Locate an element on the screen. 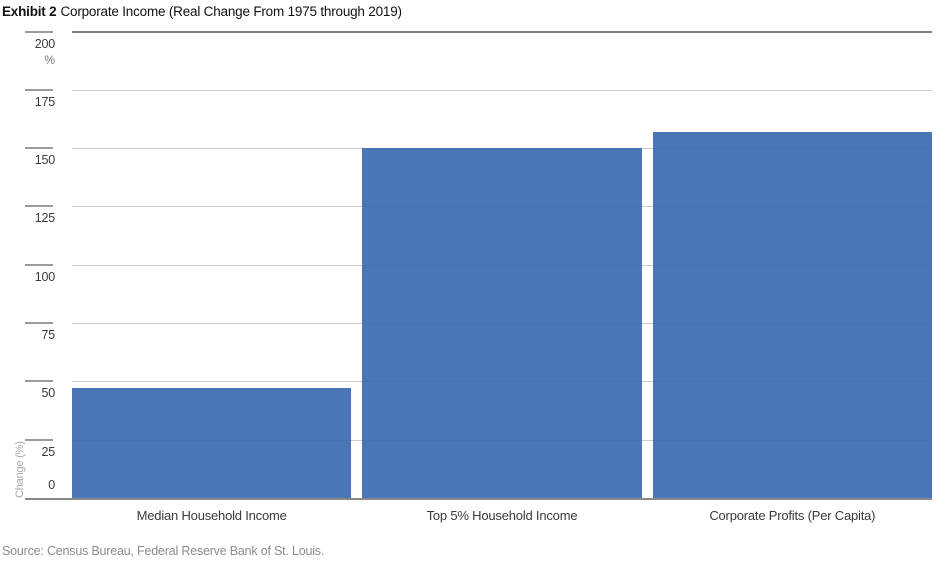 This screenshot has width=950, height=565. exhibit-label: Exhibit 2 is located at coordinates (29, 11).